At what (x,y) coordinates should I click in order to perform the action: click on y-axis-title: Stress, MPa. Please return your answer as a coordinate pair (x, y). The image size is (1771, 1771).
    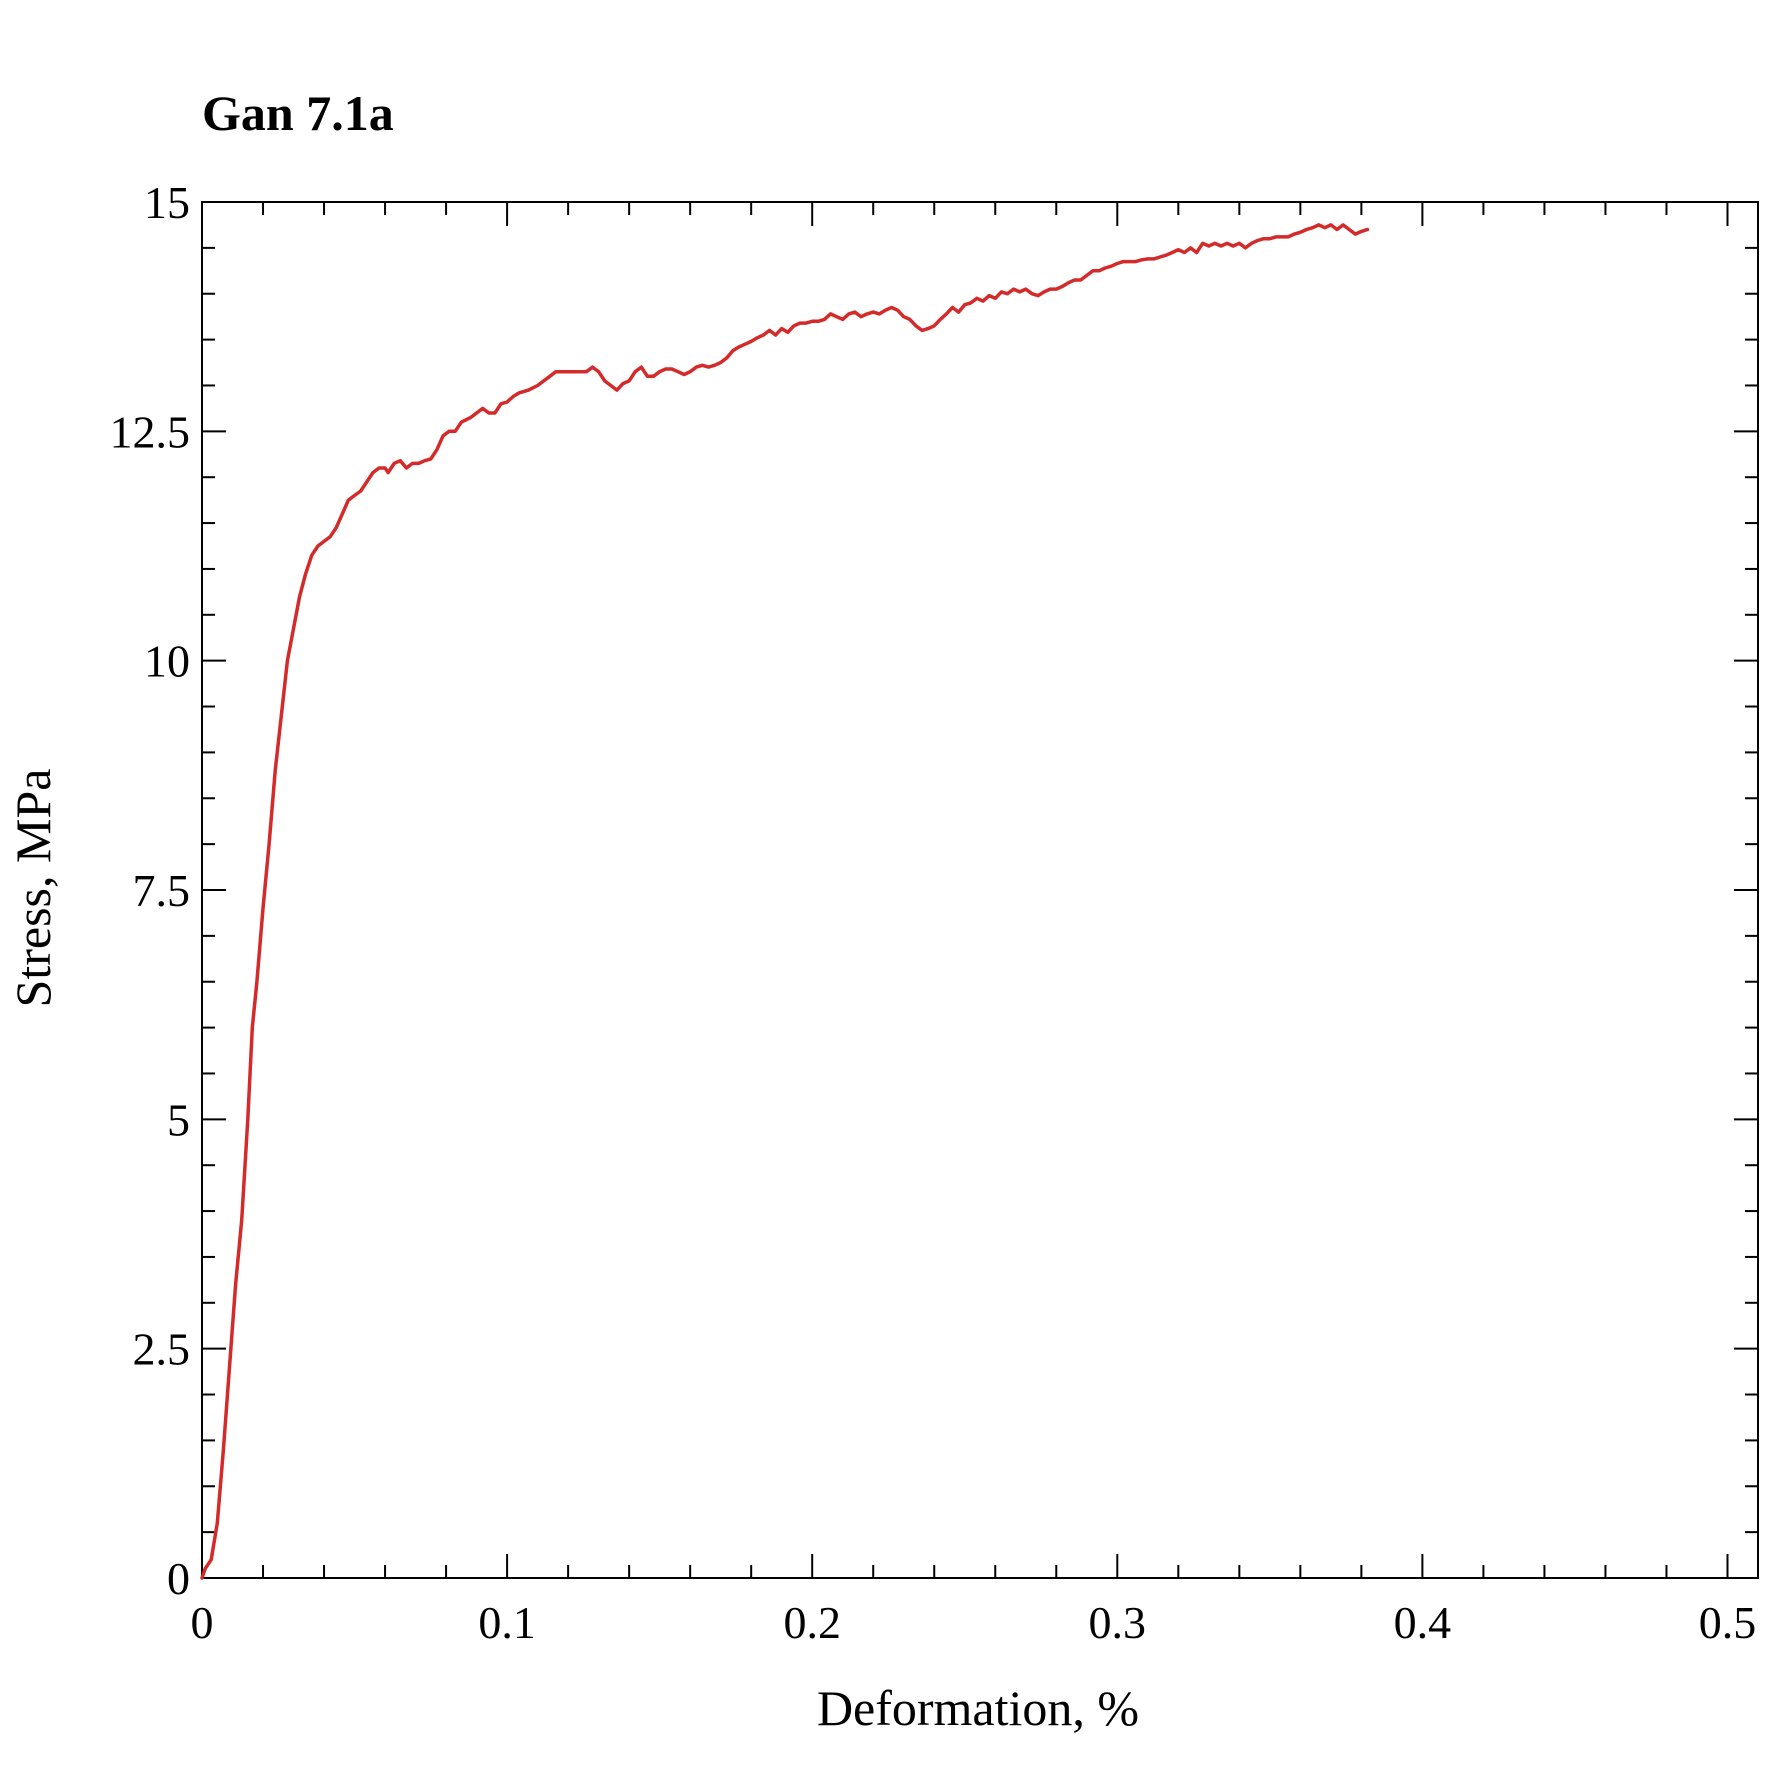
    Looking at the image, I should click on (33, 888).